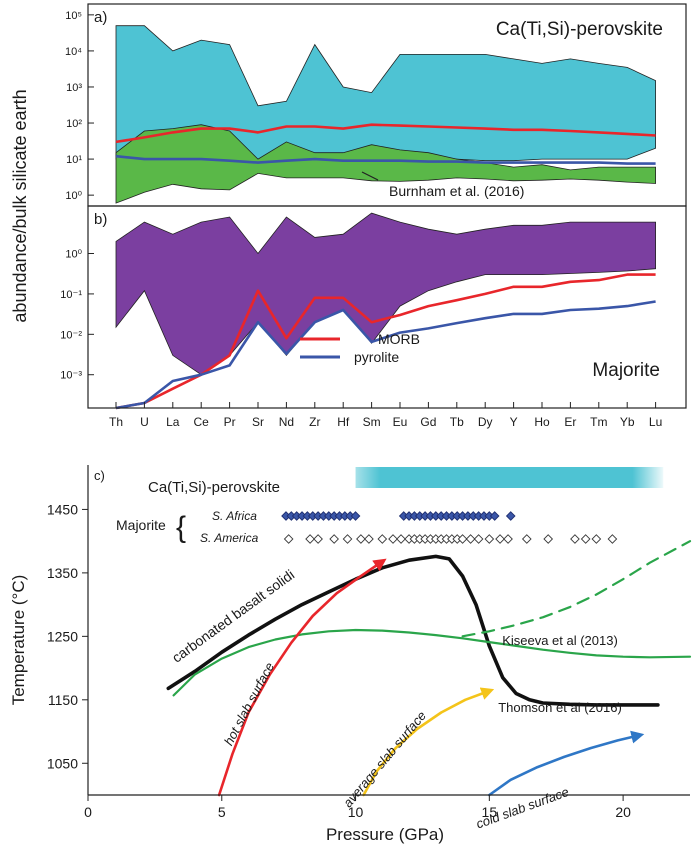 Image resolution: width=693 pixels, height=856 pixels. I want to click on panel-c-series, so click(429, 623).